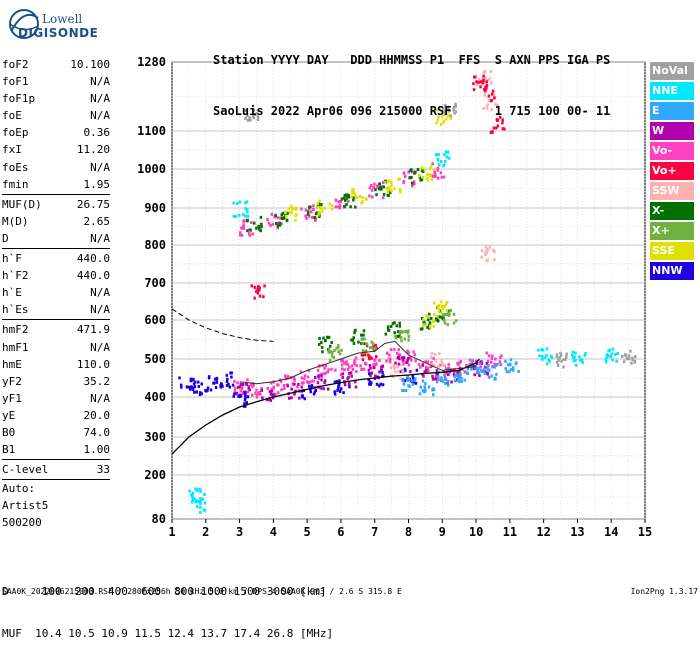 The width and height of the screenshot is (700, 655). Describe the element at coordinates (222, 325) in the screenshot. I see `profile-extension` at that location.